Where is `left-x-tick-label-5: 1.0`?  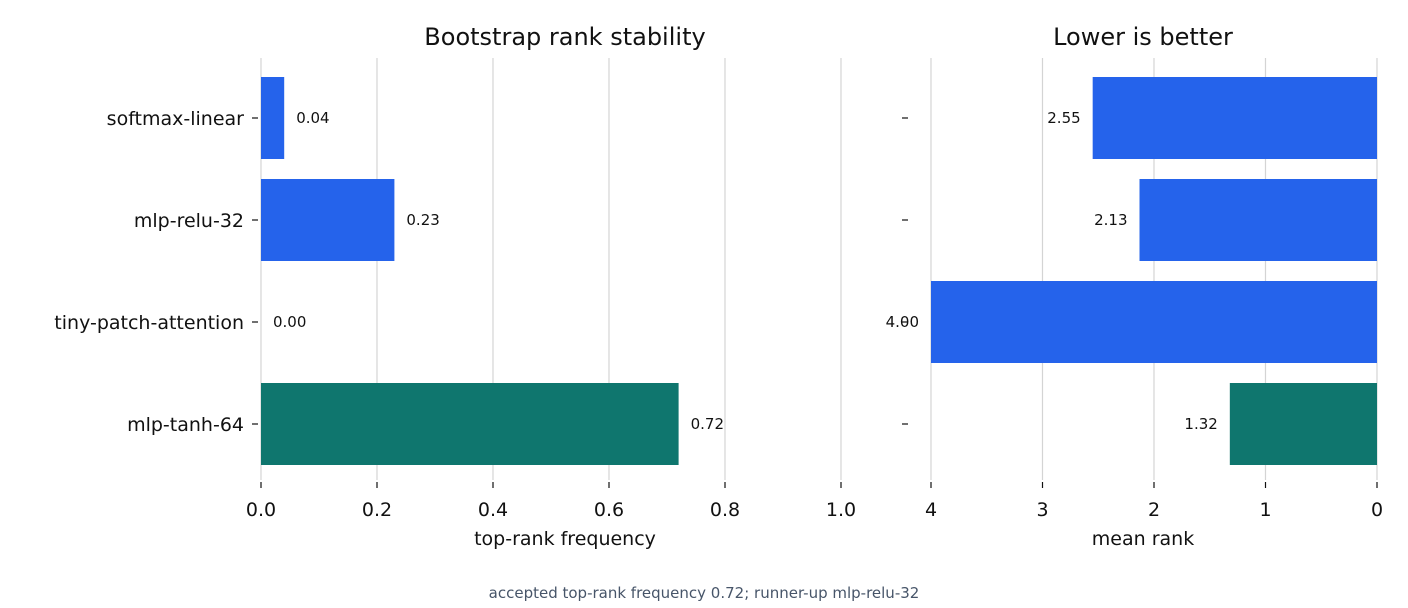
left-x-tick-label-5: 1.0 is located at coordinates (841, 510).